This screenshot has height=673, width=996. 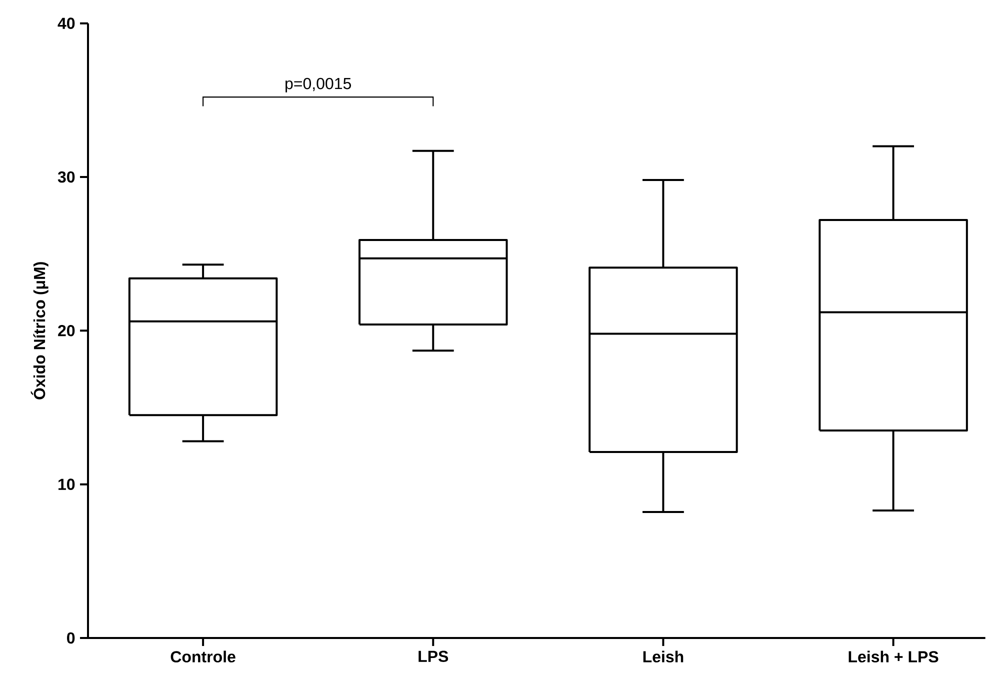 What do you see at coordinates (71, 638) in the screenshot?
I see `y-tick-label: 0` at bounding box center [71, 638].